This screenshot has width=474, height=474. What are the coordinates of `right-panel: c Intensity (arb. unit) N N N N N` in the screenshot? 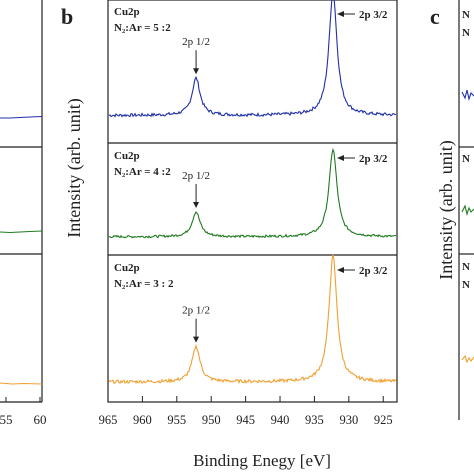 It's located at (452, 210).